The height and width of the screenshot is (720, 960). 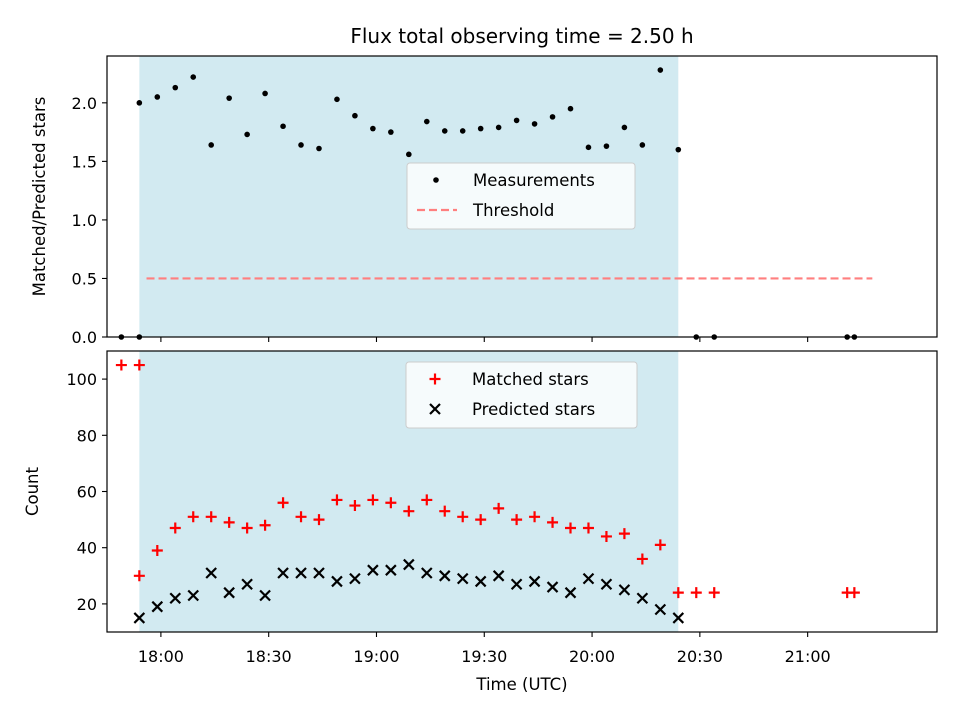 What do you see at coordinates (484, 656) in the screenshot?
I see `bottom-x-tick-label: 19:30` at bounding box center [484, 656].